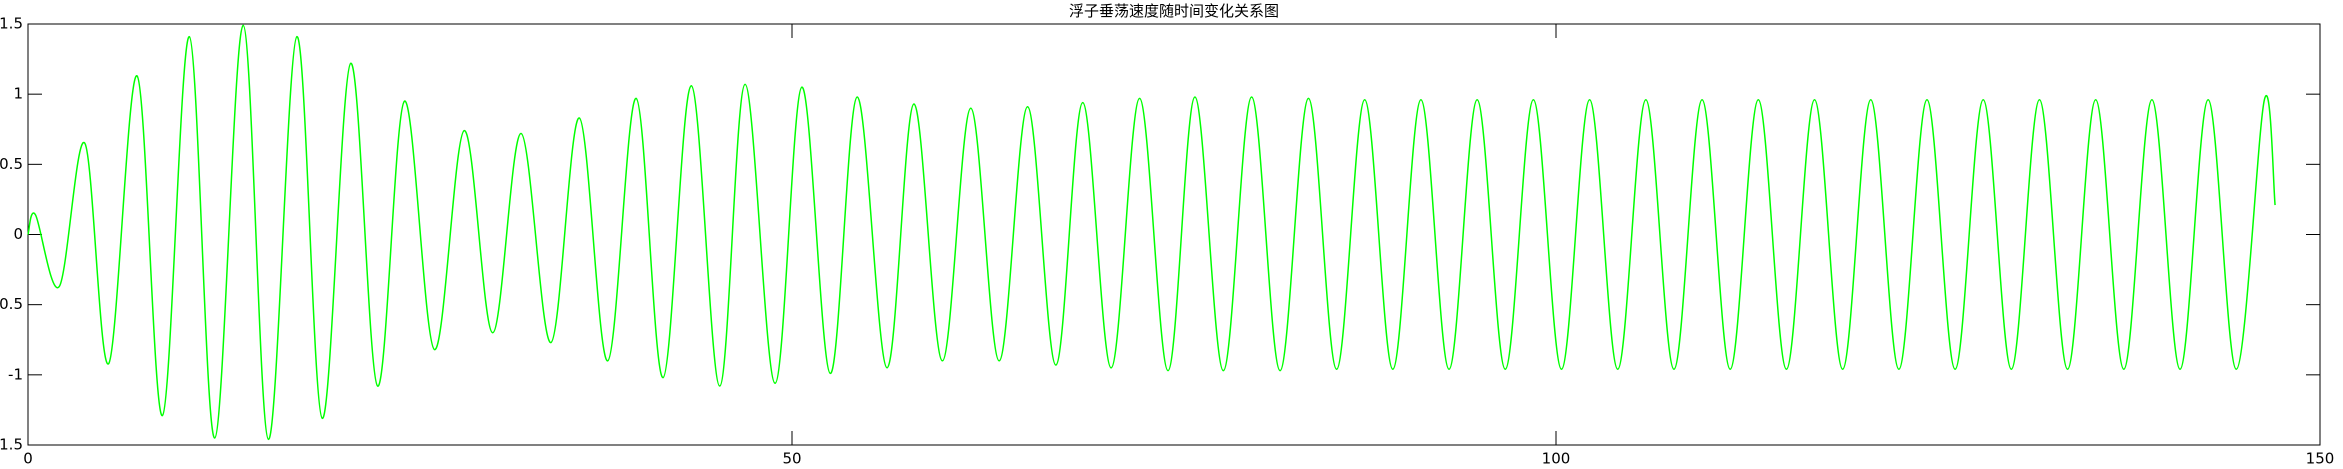 The width and height of the screenshot is (2343, 469). I want to click on x-tick-label: 150, so click(2320, 459).